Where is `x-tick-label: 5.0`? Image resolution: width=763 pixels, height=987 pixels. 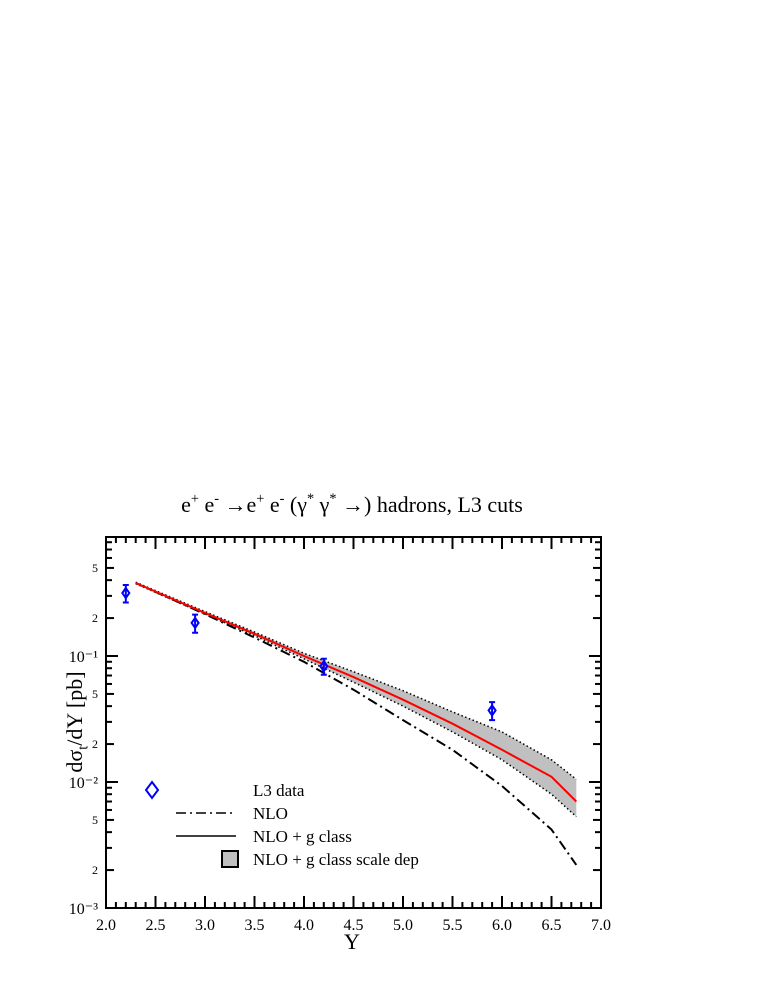
x-tick-label: 5.0 is located at coordinates (403, 925).